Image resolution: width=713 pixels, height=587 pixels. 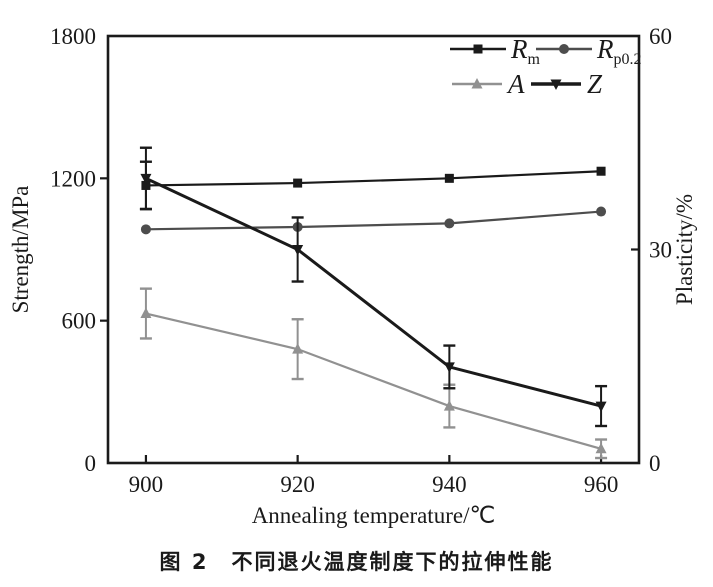 What do you see at coordinates (91, 463) in the screenshot?
I see `y-left-tick-label: 0` at bounding box center [91, 463].